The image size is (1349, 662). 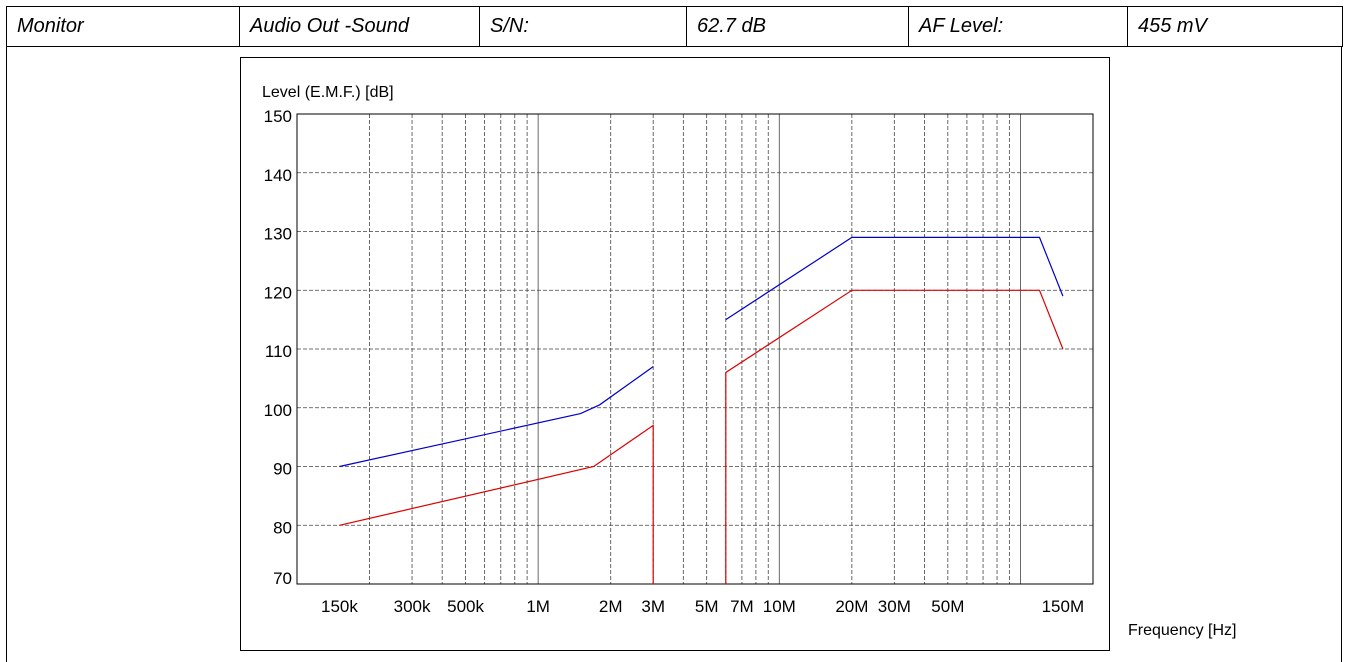 What do you see at coordinates (123, 26) in the screenshot?
I see `header-cell-monitor: Monitor` at bounding box center [123, 26].